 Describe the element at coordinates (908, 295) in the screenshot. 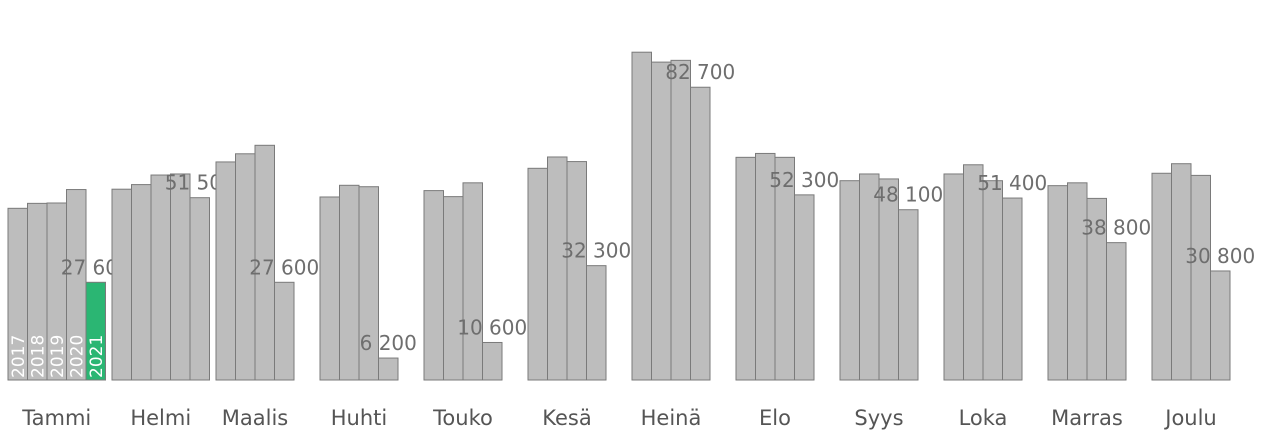

I see `bar-syys-2021` at that location.